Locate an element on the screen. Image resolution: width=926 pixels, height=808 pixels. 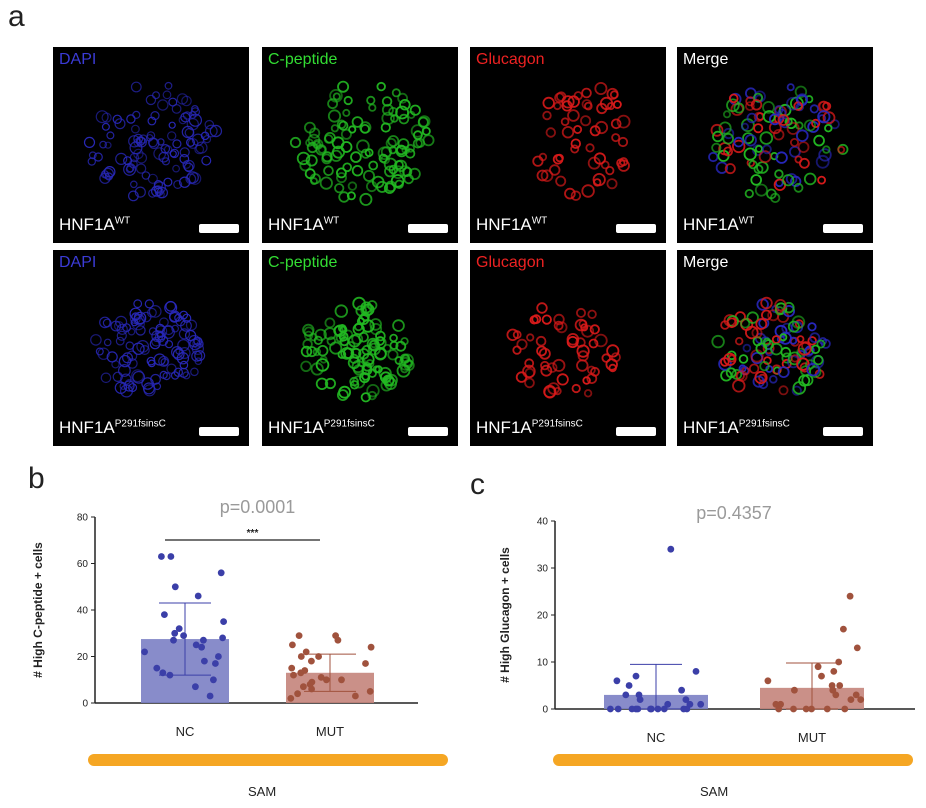
group-bar is located at coordinates (733, 760).